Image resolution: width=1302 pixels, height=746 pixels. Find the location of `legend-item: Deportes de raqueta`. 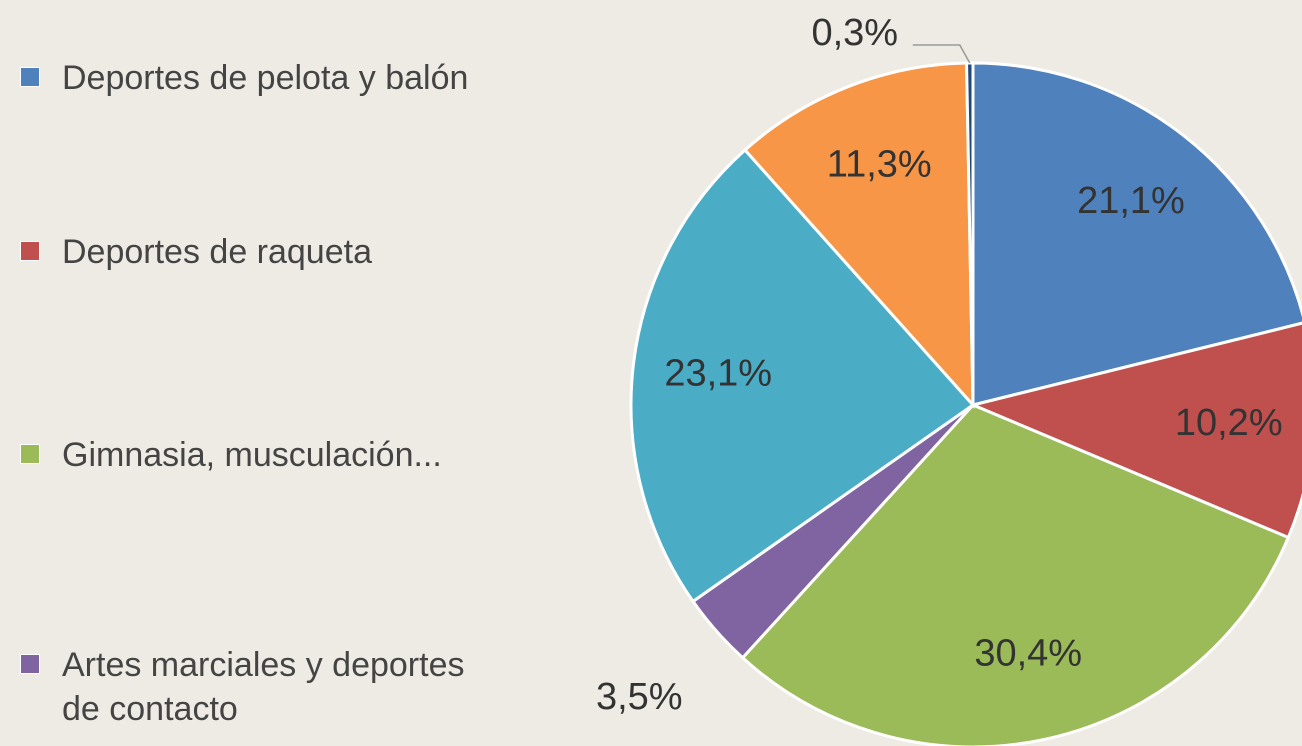

legend-item: Deportes de raqueta is located at coordinates (255, 252).